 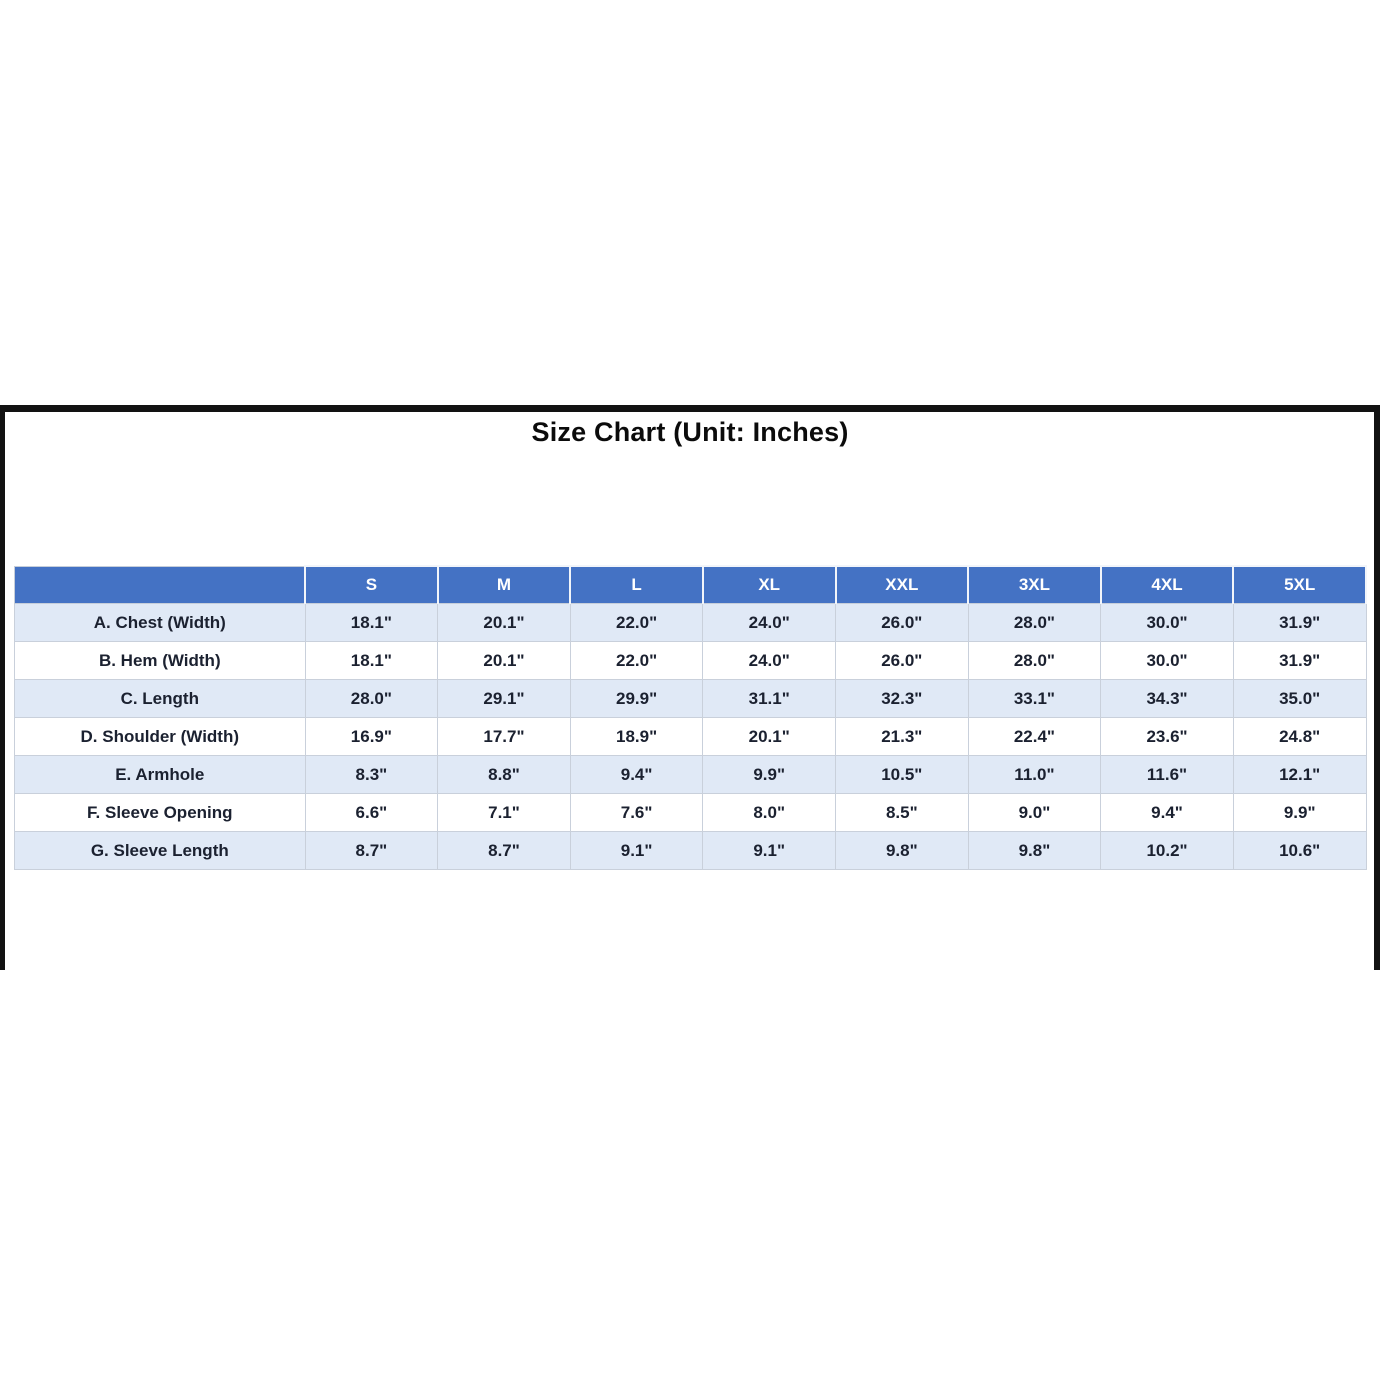 I want to click on row-label: A. Chest (Width), so click(x=160, y=622).